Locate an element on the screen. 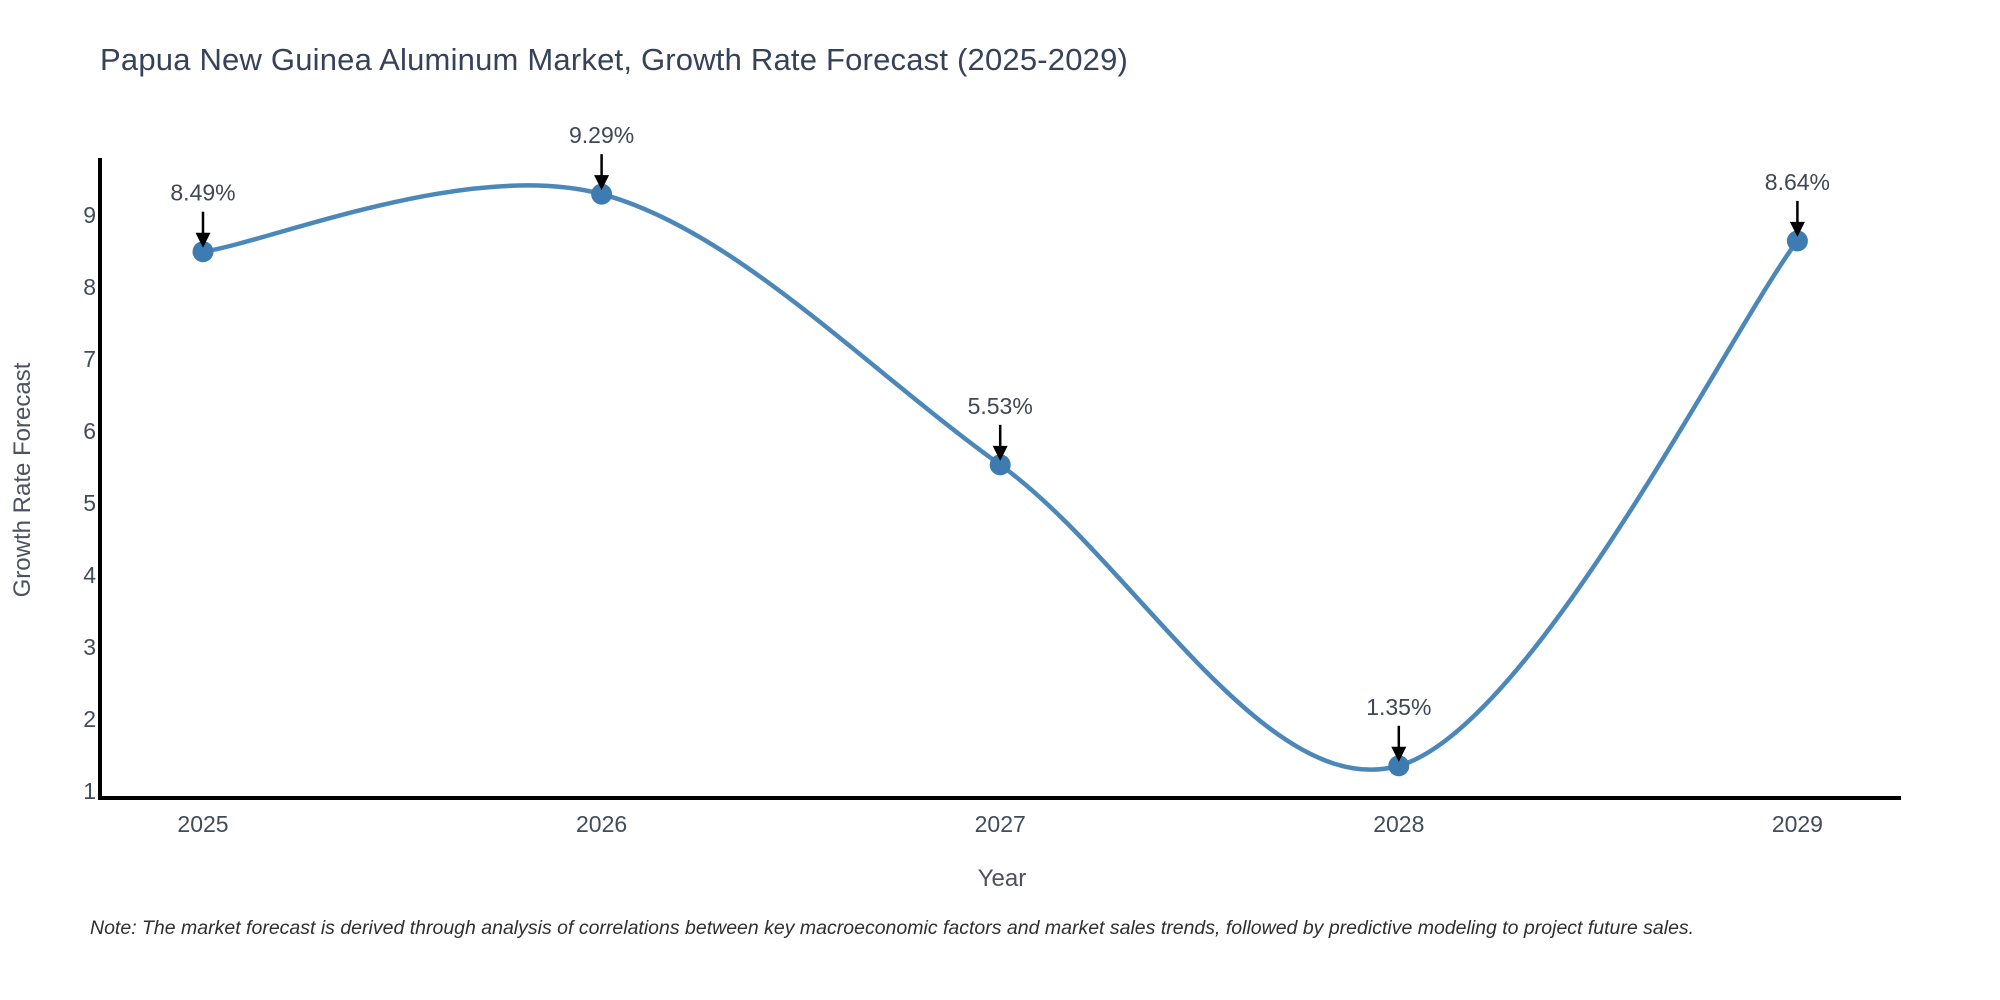 This screenshot has width=2000, height=1000. x-tick-label: 2026 is located at coordinates (601, 824).